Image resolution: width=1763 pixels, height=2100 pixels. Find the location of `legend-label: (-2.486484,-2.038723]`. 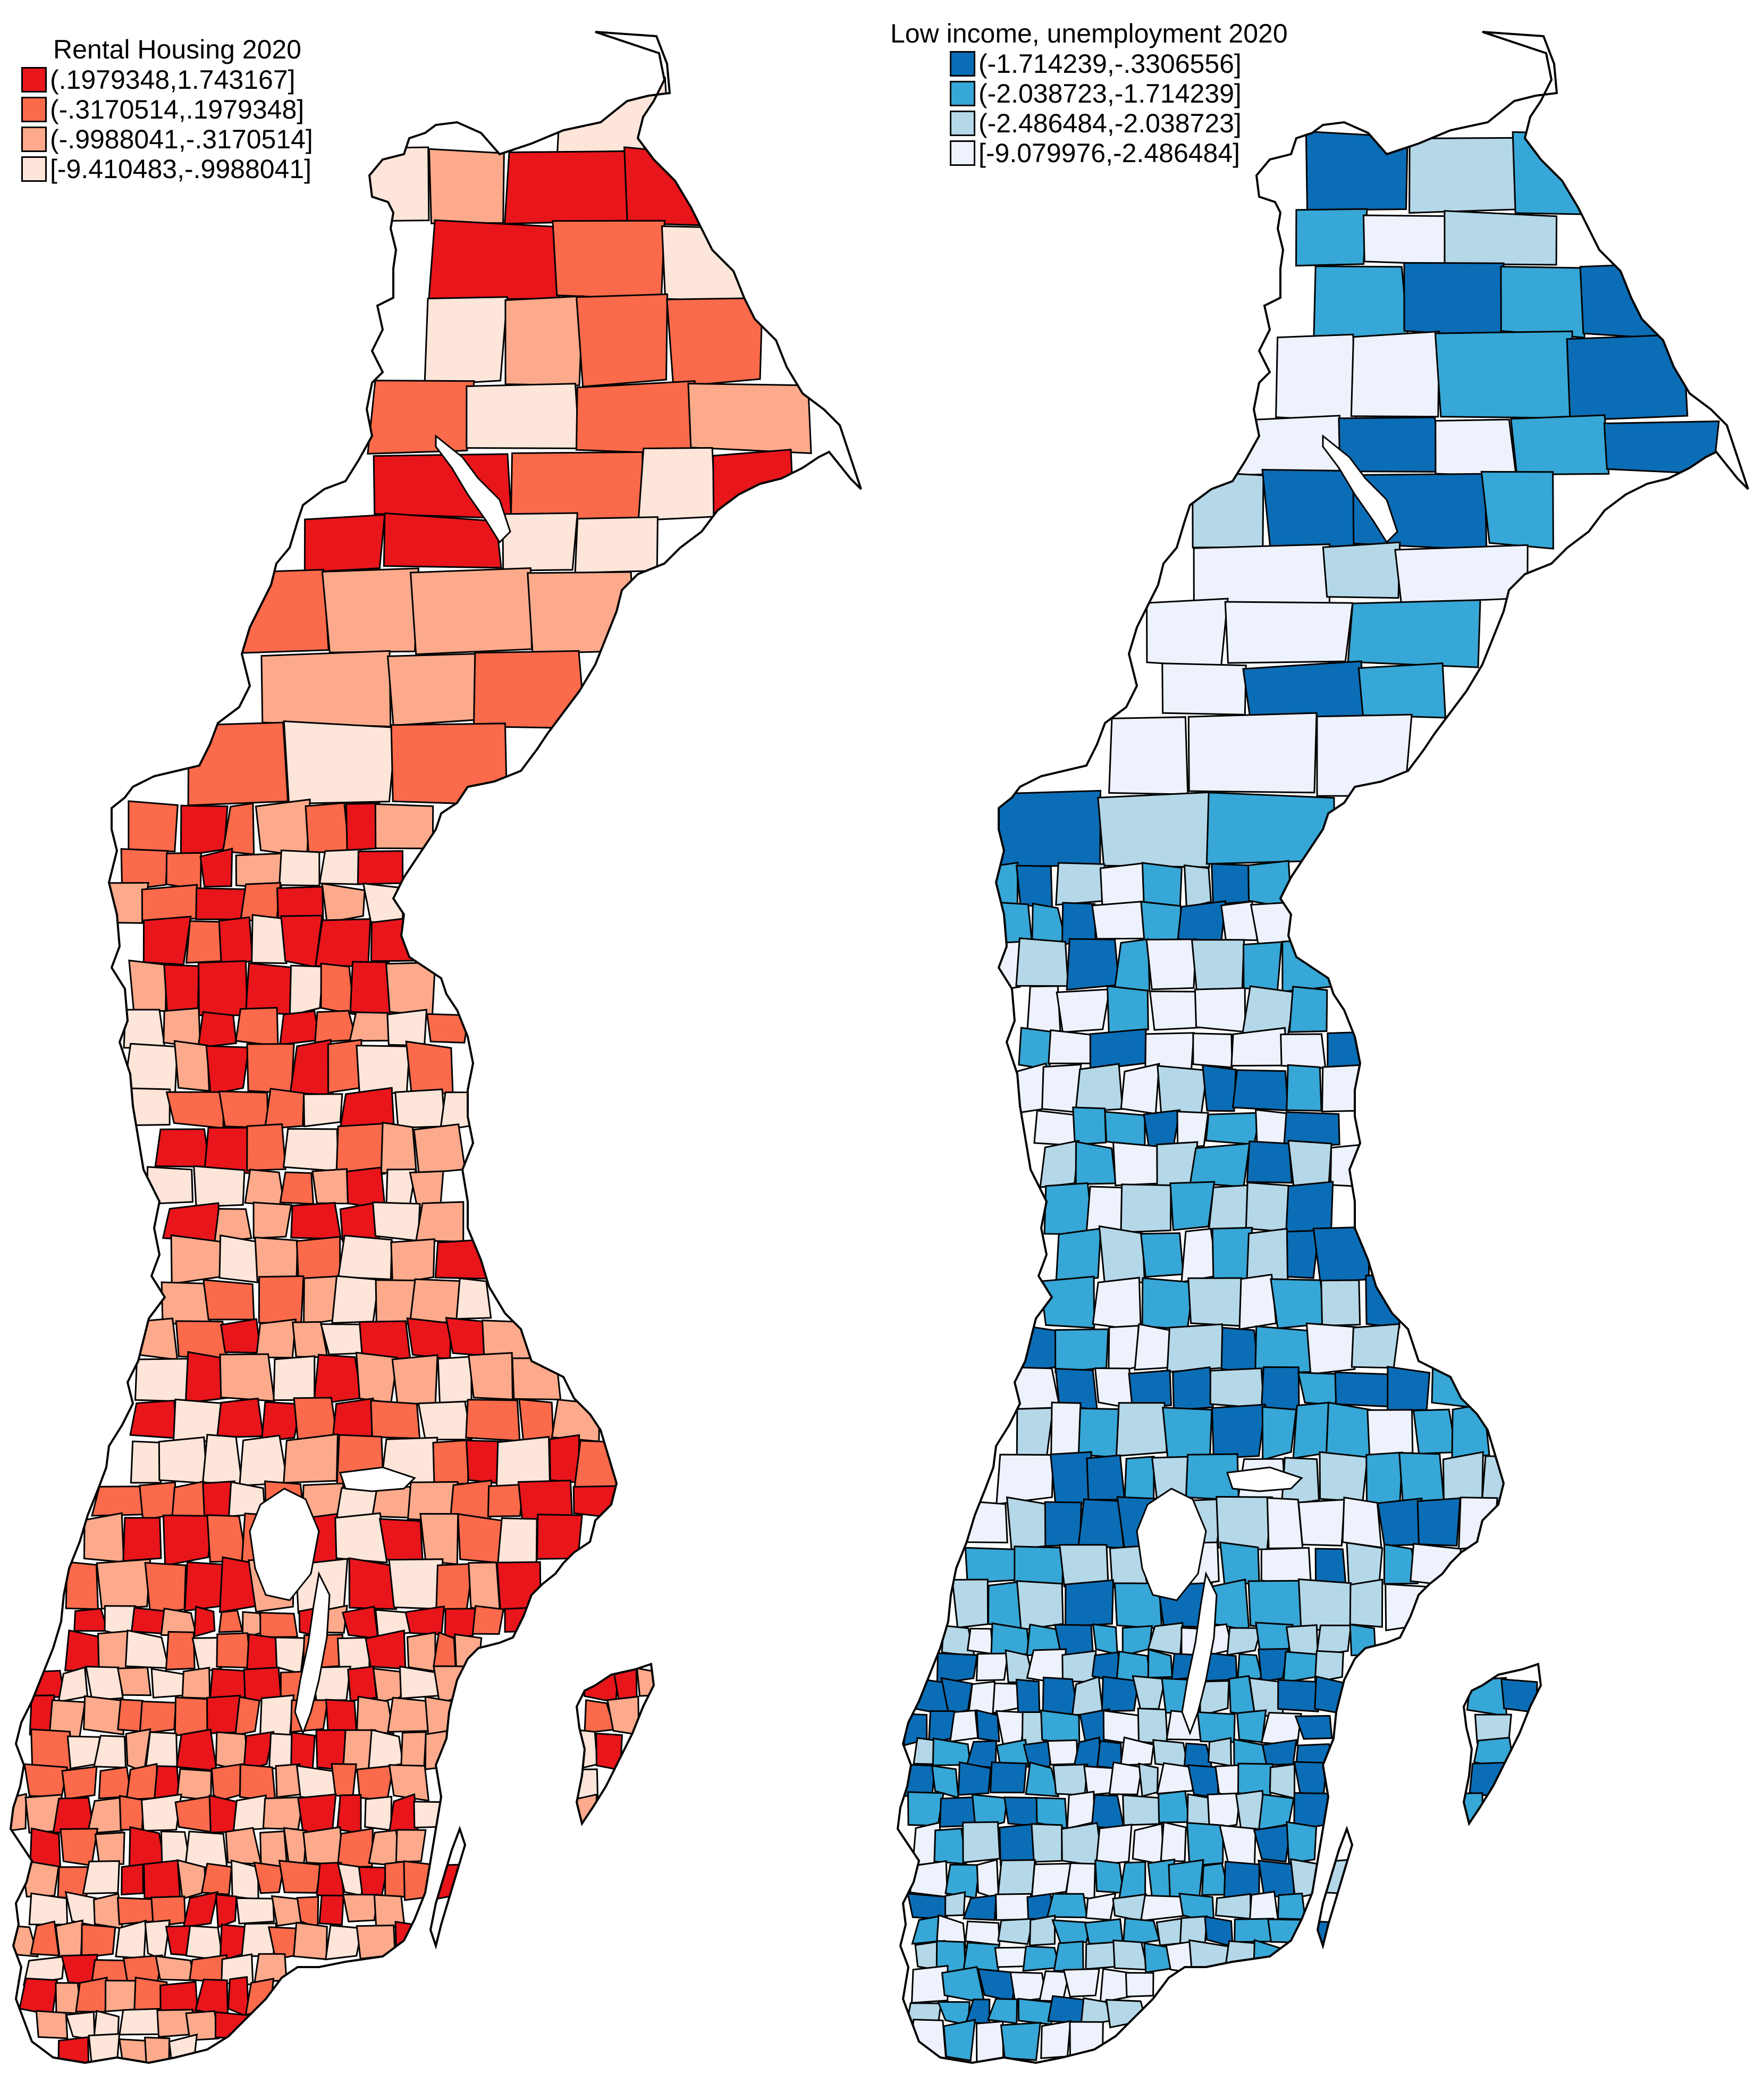

legend-label: (-2.486484,-2.038723] is located at coordinates (1110, 123).